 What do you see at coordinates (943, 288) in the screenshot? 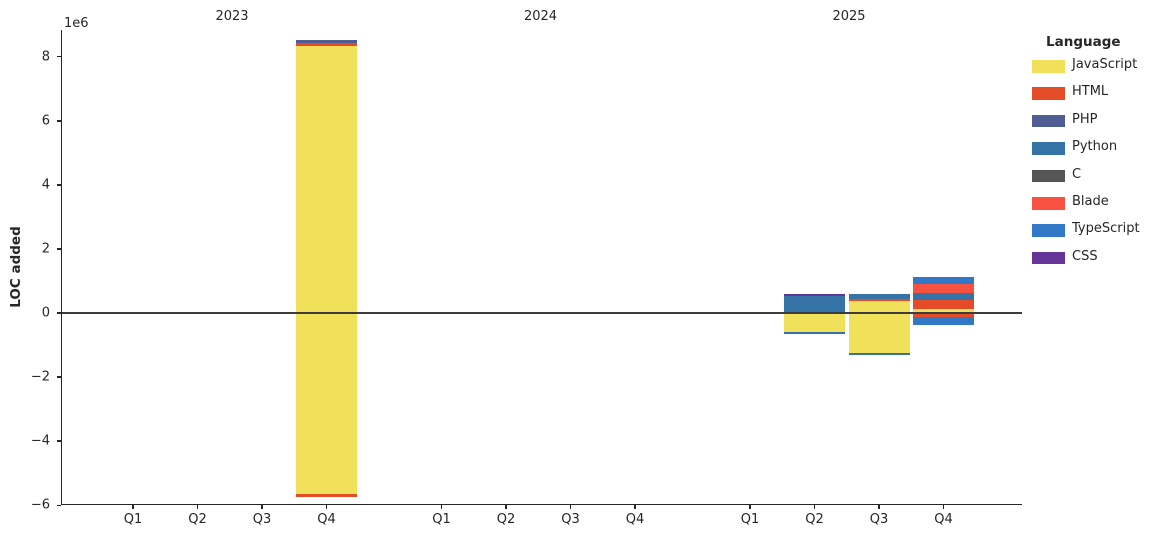
I see `bar-2025-Q4-Blade-pos` at bounding box center [943, 288].